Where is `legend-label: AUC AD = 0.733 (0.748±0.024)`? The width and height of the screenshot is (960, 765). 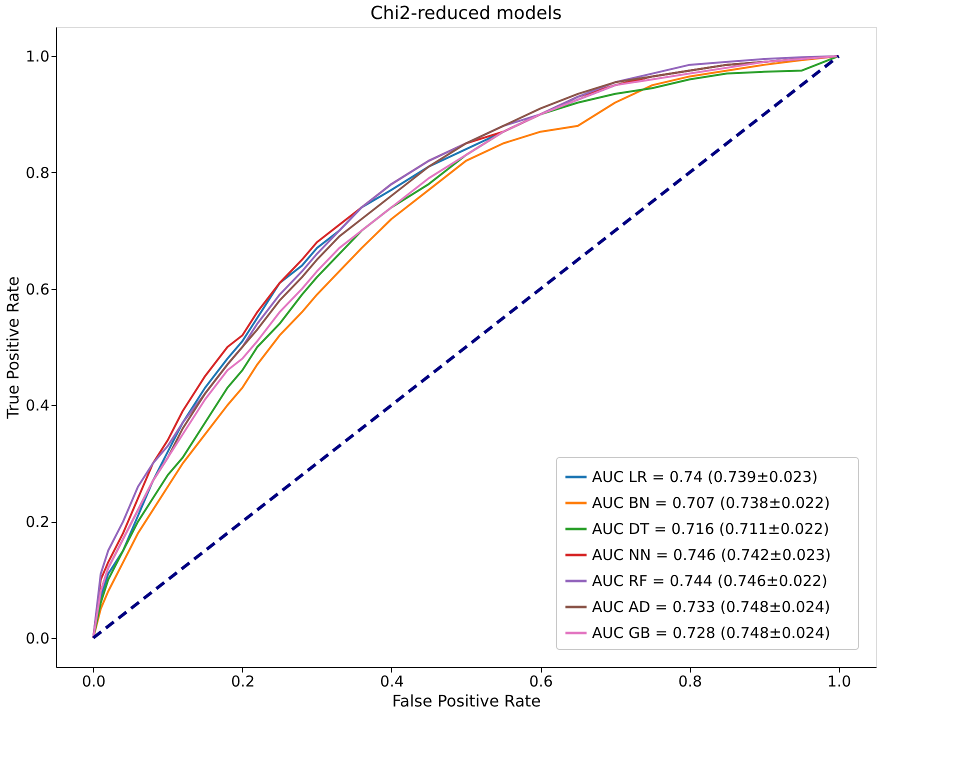 legend-label: AUC AD = 0.733 (0.748±0.024) is located at coordinates (711, 607).